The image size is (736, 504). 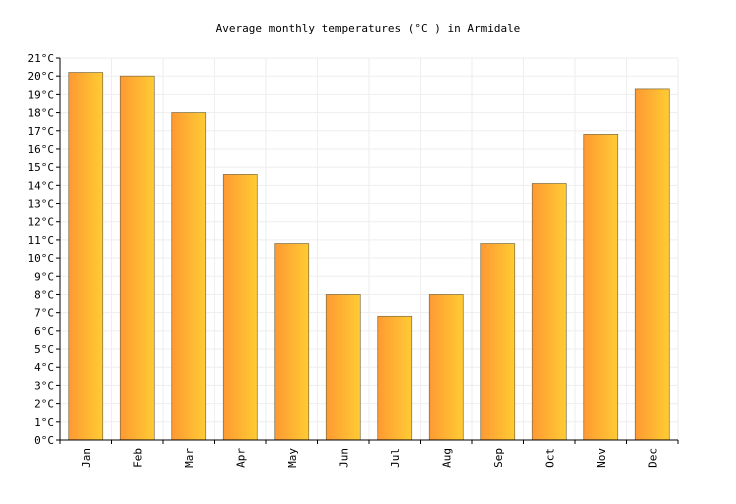 What do you see at coordinates (41, 76) in the screenshot?
I see `y-tick-label: 20°C` at bounding box center [41, 76].